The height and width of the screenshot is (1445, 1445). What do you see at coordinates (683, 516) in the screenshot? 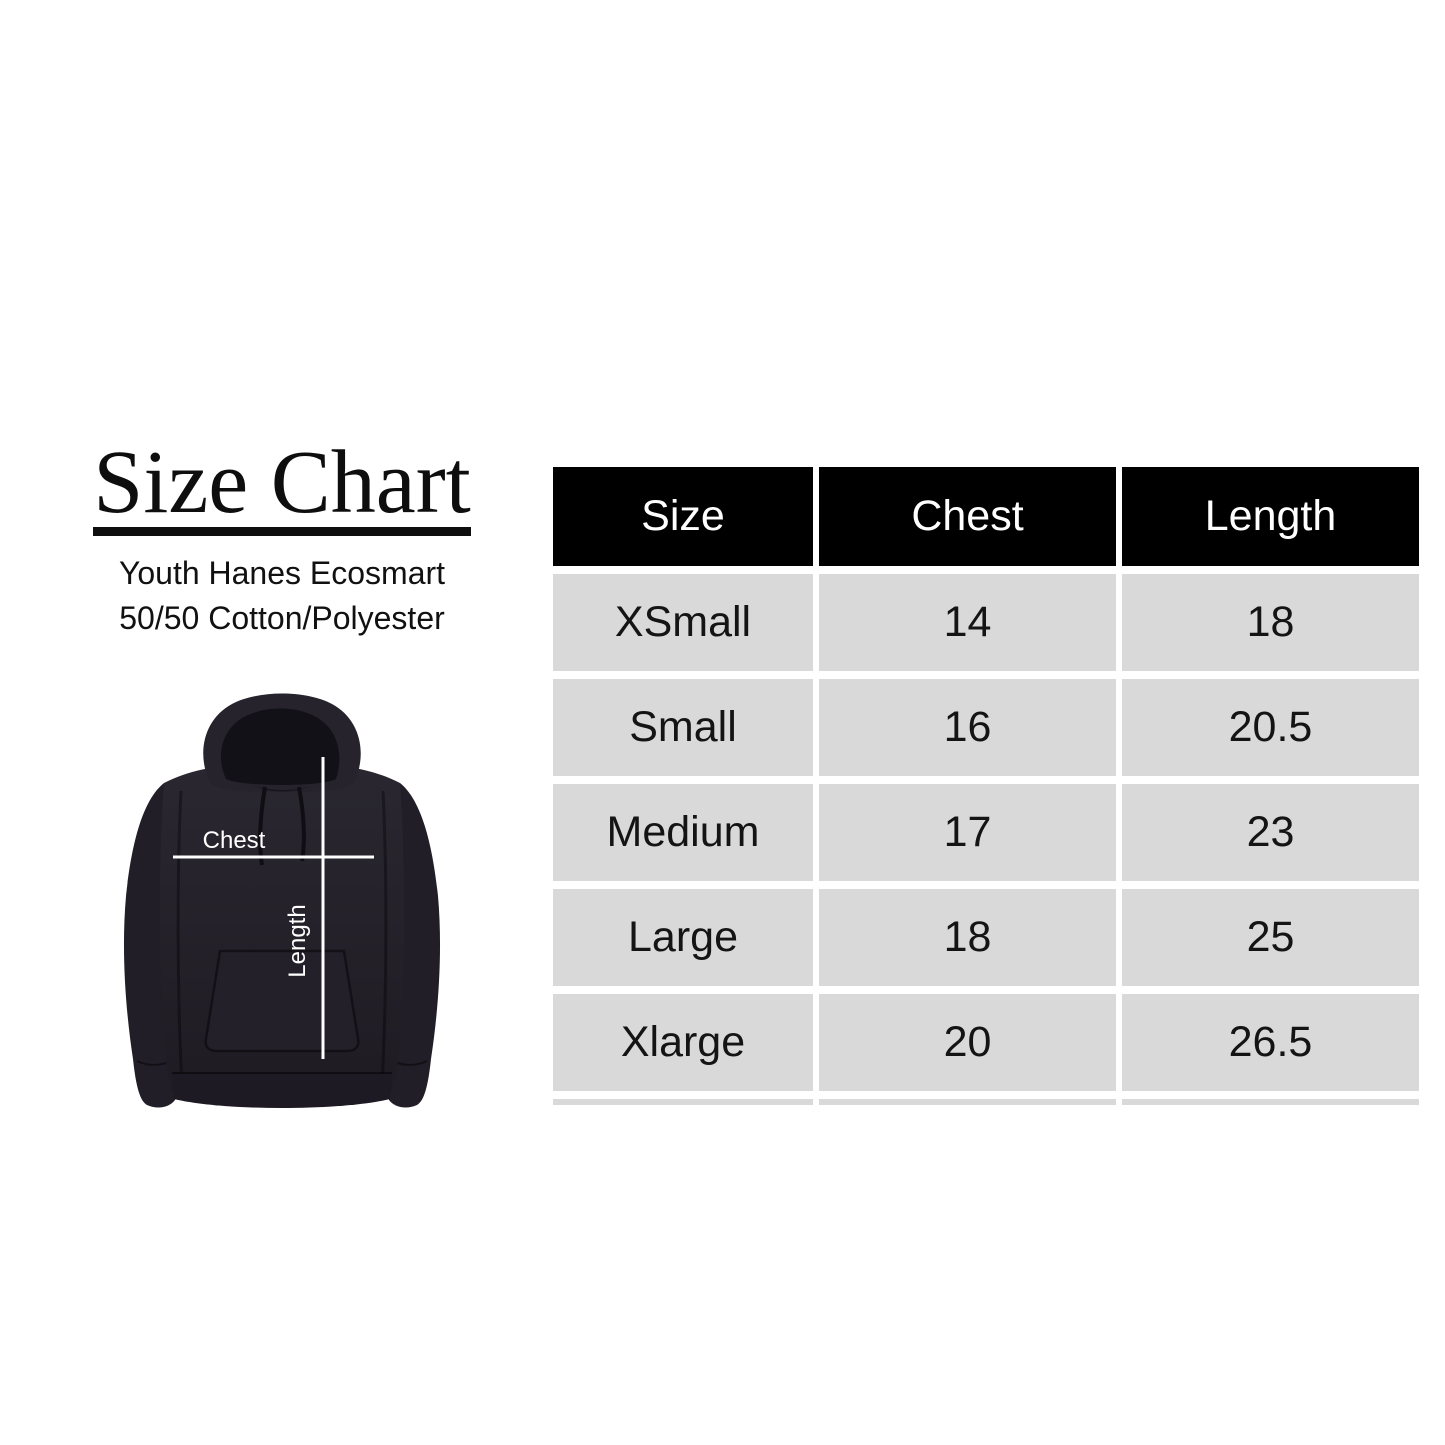
I see `column-header-size: Size` at bounding box center [683, 516].